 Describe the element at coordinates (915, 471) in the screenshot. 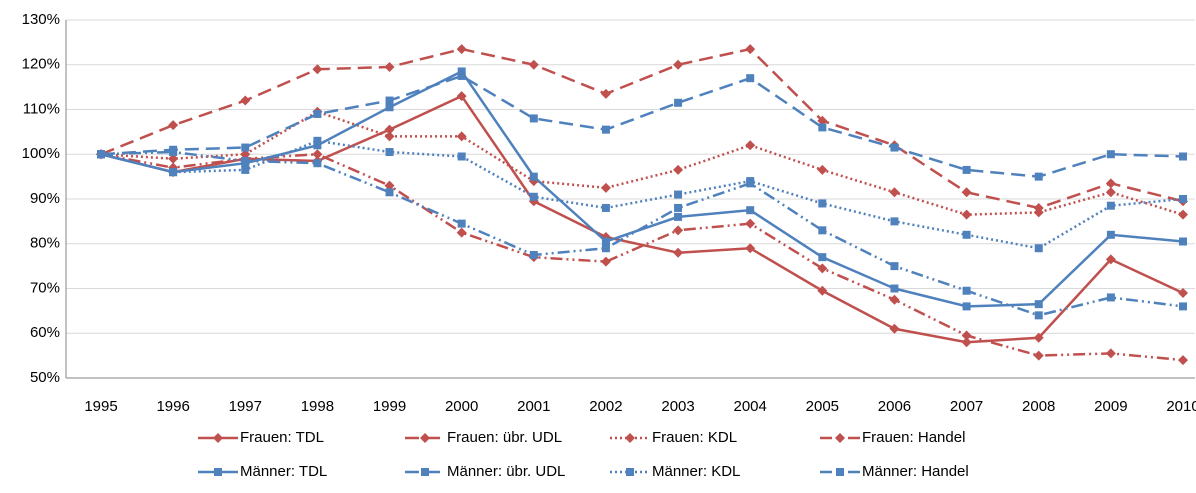

I see `legend-label: Männer: Handel` at that location.